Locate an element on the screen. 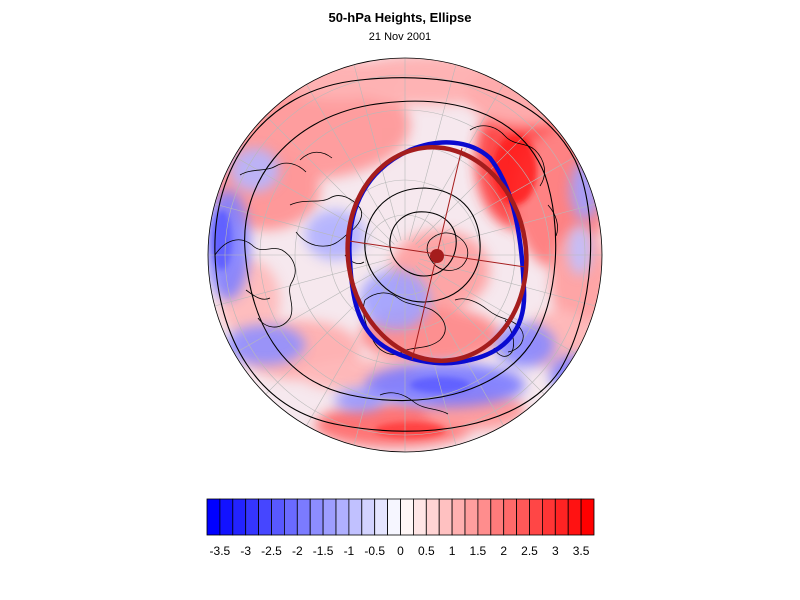  colorbar-tick-label: 3.5 is located at coordinates (581, 551).